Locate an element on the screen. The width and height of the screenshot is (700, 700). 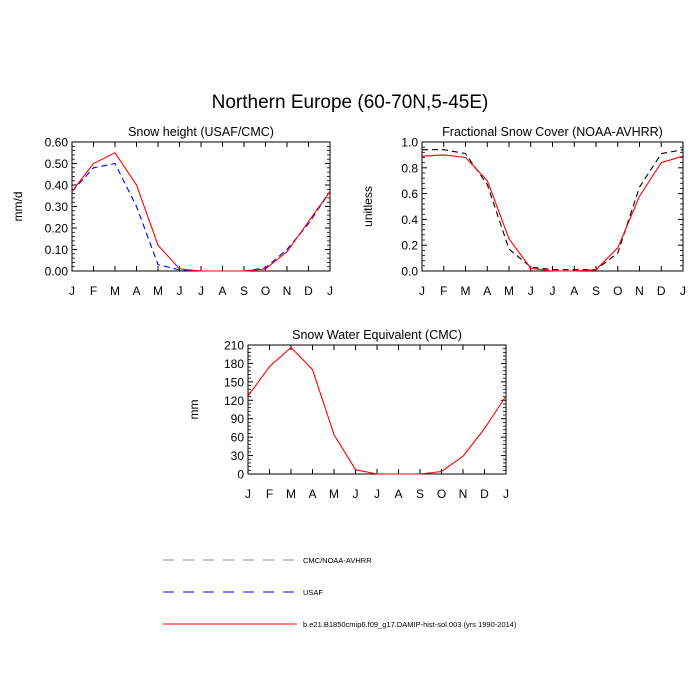
panel-title: Snow height (USAF/CMC) is located at coordinates (201, 132).